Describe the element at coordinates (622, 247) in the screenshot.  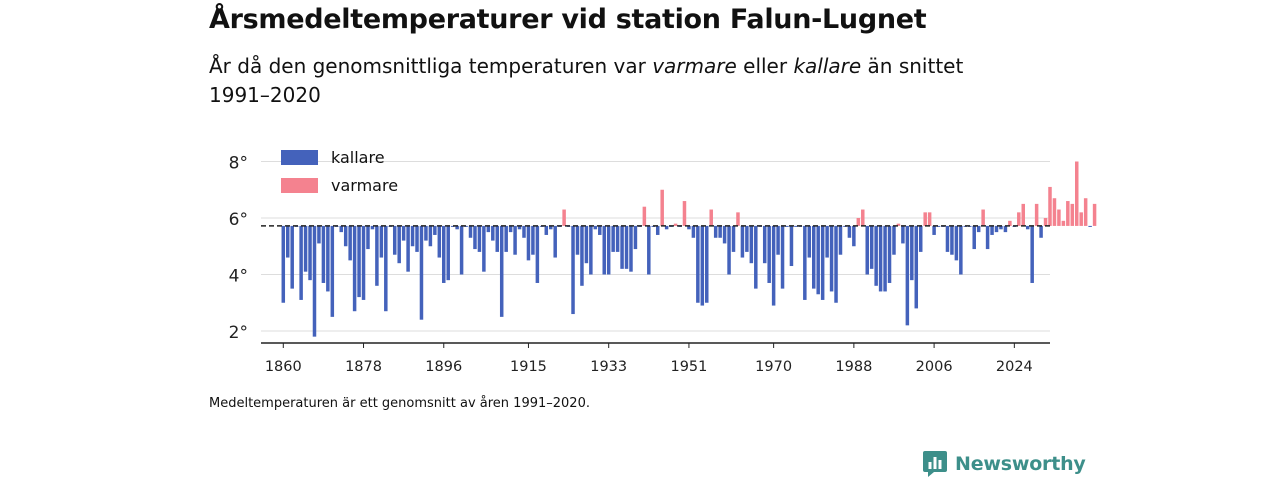
I see `bar-1936` at that location.